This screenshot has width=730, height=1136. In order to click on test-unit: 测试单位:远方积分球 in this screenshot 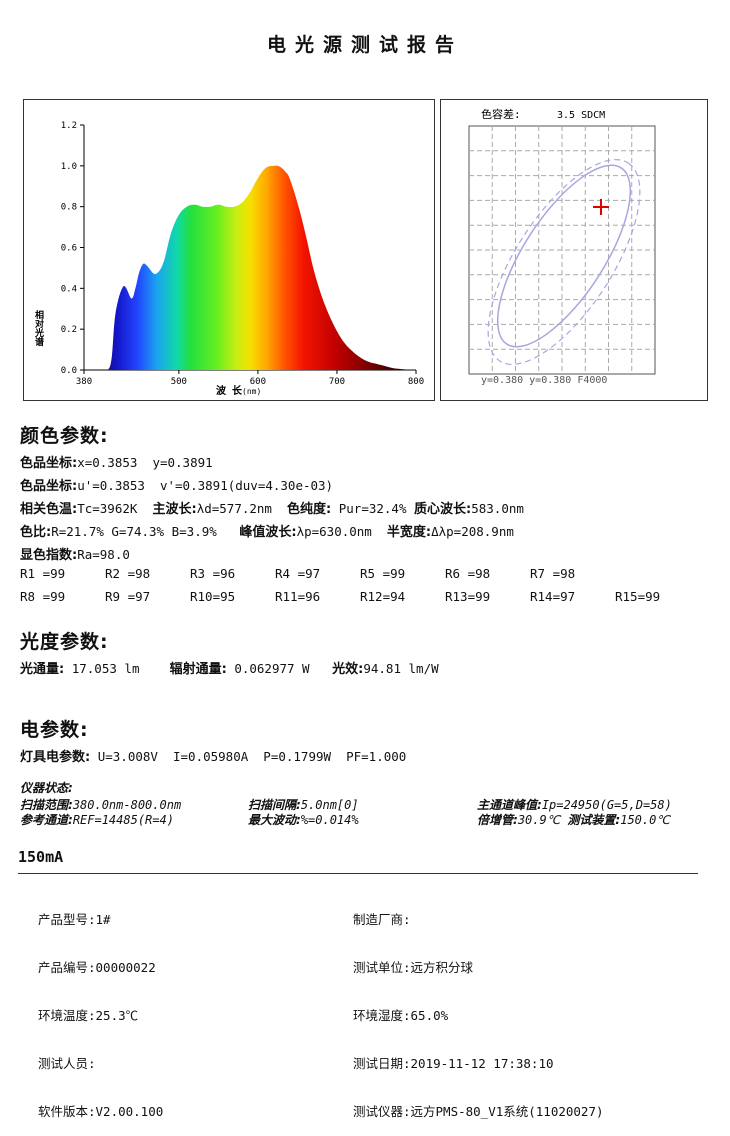, I will do `click(413, 967)`.